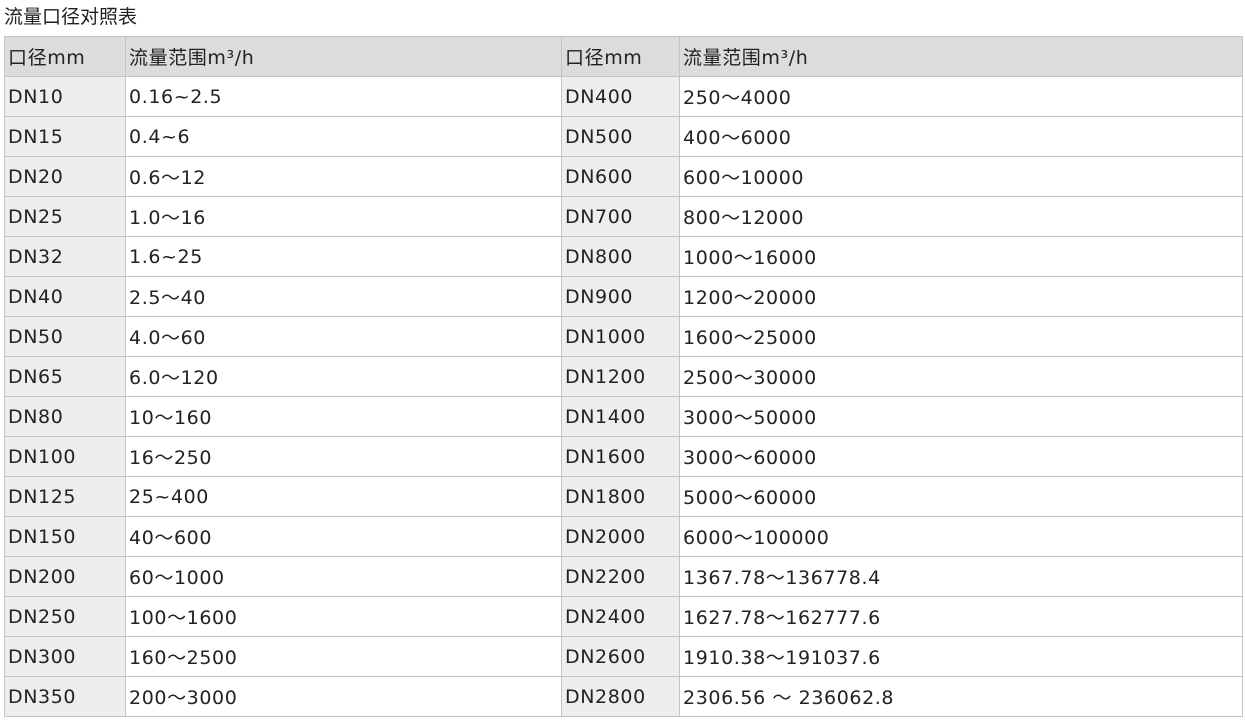 This screenshot has height=722, width=1245. I want to click on flow-range-cell: 40～600, so click(343, 536).